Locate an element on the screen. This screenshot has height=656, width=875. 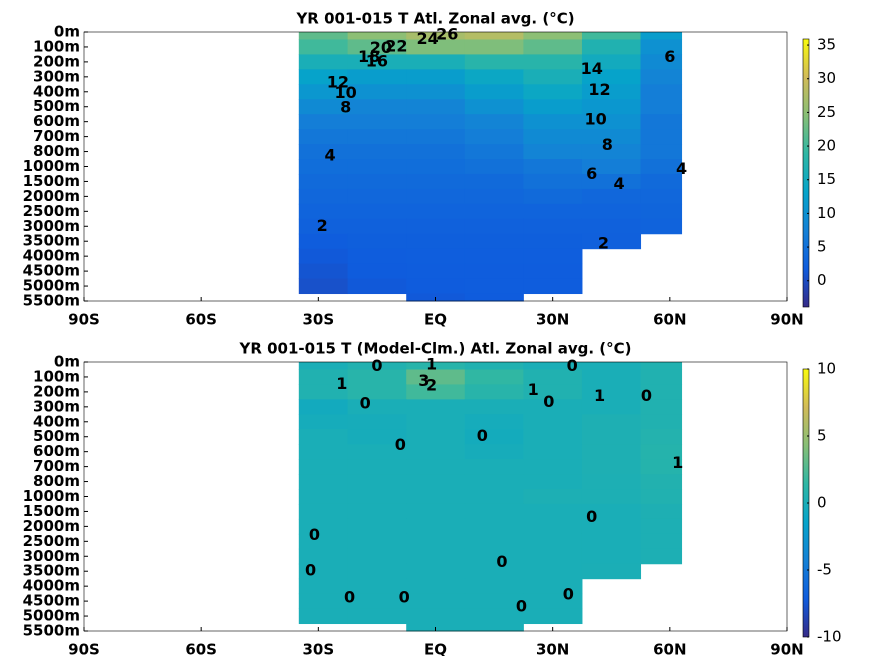
y-tick-label: 500m is located at coordinates (56, 106).